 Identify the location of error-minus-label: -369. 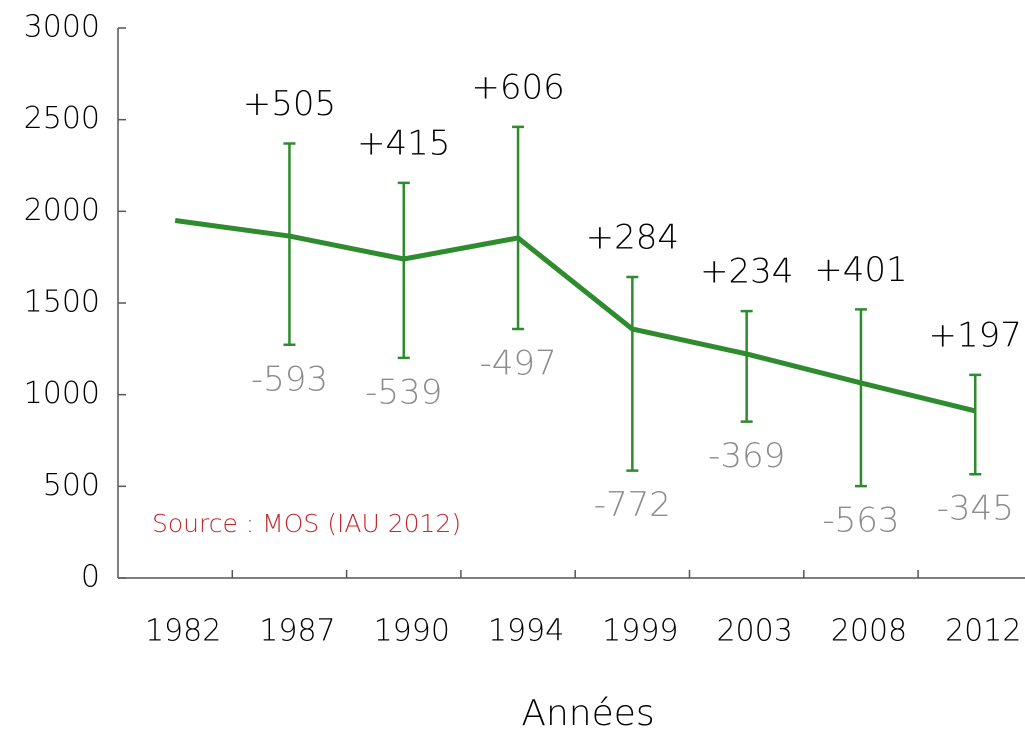
(746, 456).